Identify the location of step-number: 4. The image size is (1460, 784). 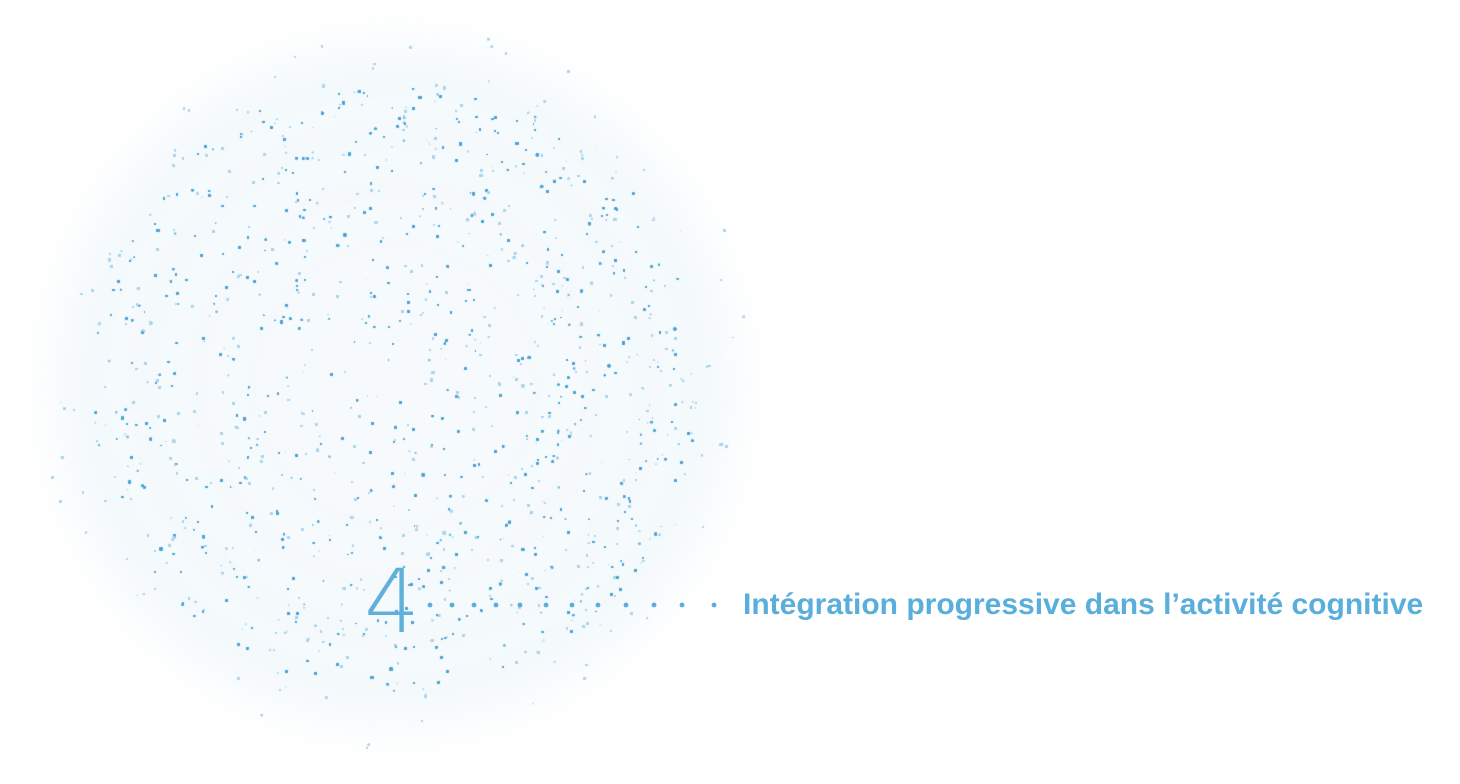
(392, 601).